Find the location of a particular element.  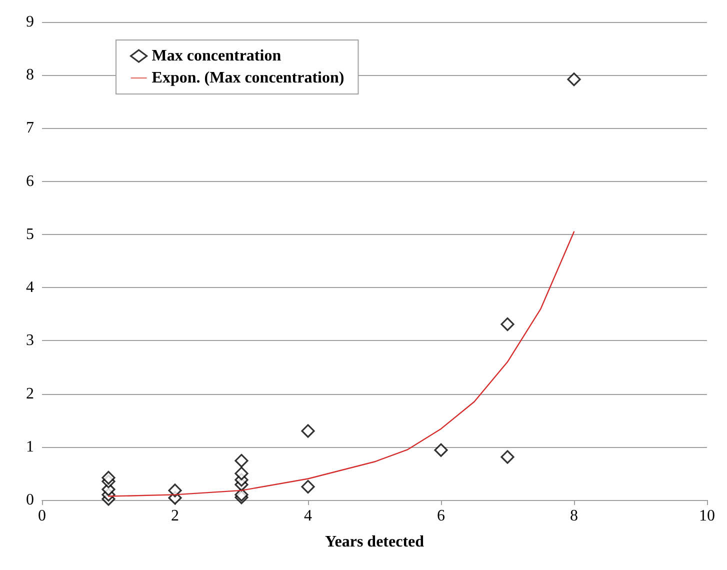

y-tick-label: 5 is located at coordinates (30, 234).